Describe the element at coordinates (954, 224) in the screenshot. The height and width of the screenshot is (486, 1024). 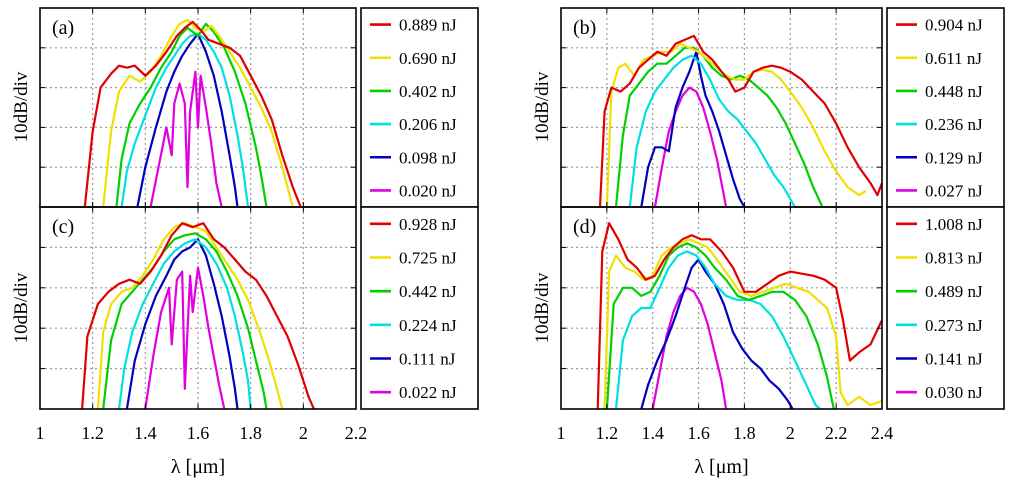
I see `legend-entry: 1.008 nJ` at that location.